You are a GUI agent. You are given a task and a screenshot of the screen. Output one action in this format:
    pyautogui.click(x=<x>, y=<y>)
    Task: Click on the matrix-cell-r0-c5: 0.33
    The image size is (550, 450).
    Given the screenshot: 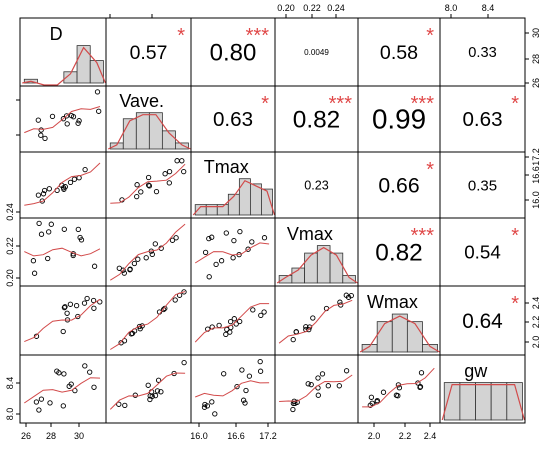 What is the action you would take?
    pyautogui.click(x=482, y=53)
    